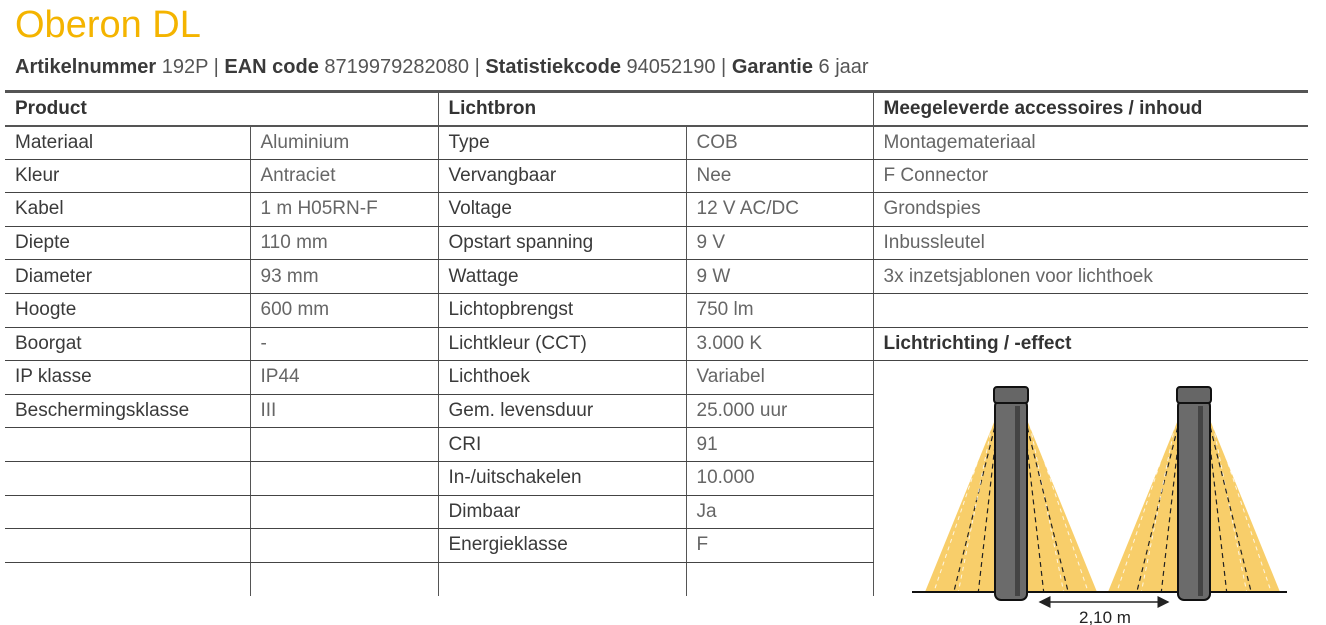 The image size is (1326, 625). What do you see at coordinates (128, 377) in the screenshot?
I see `product-label: IP klasse` at bounding box center [128, 377].